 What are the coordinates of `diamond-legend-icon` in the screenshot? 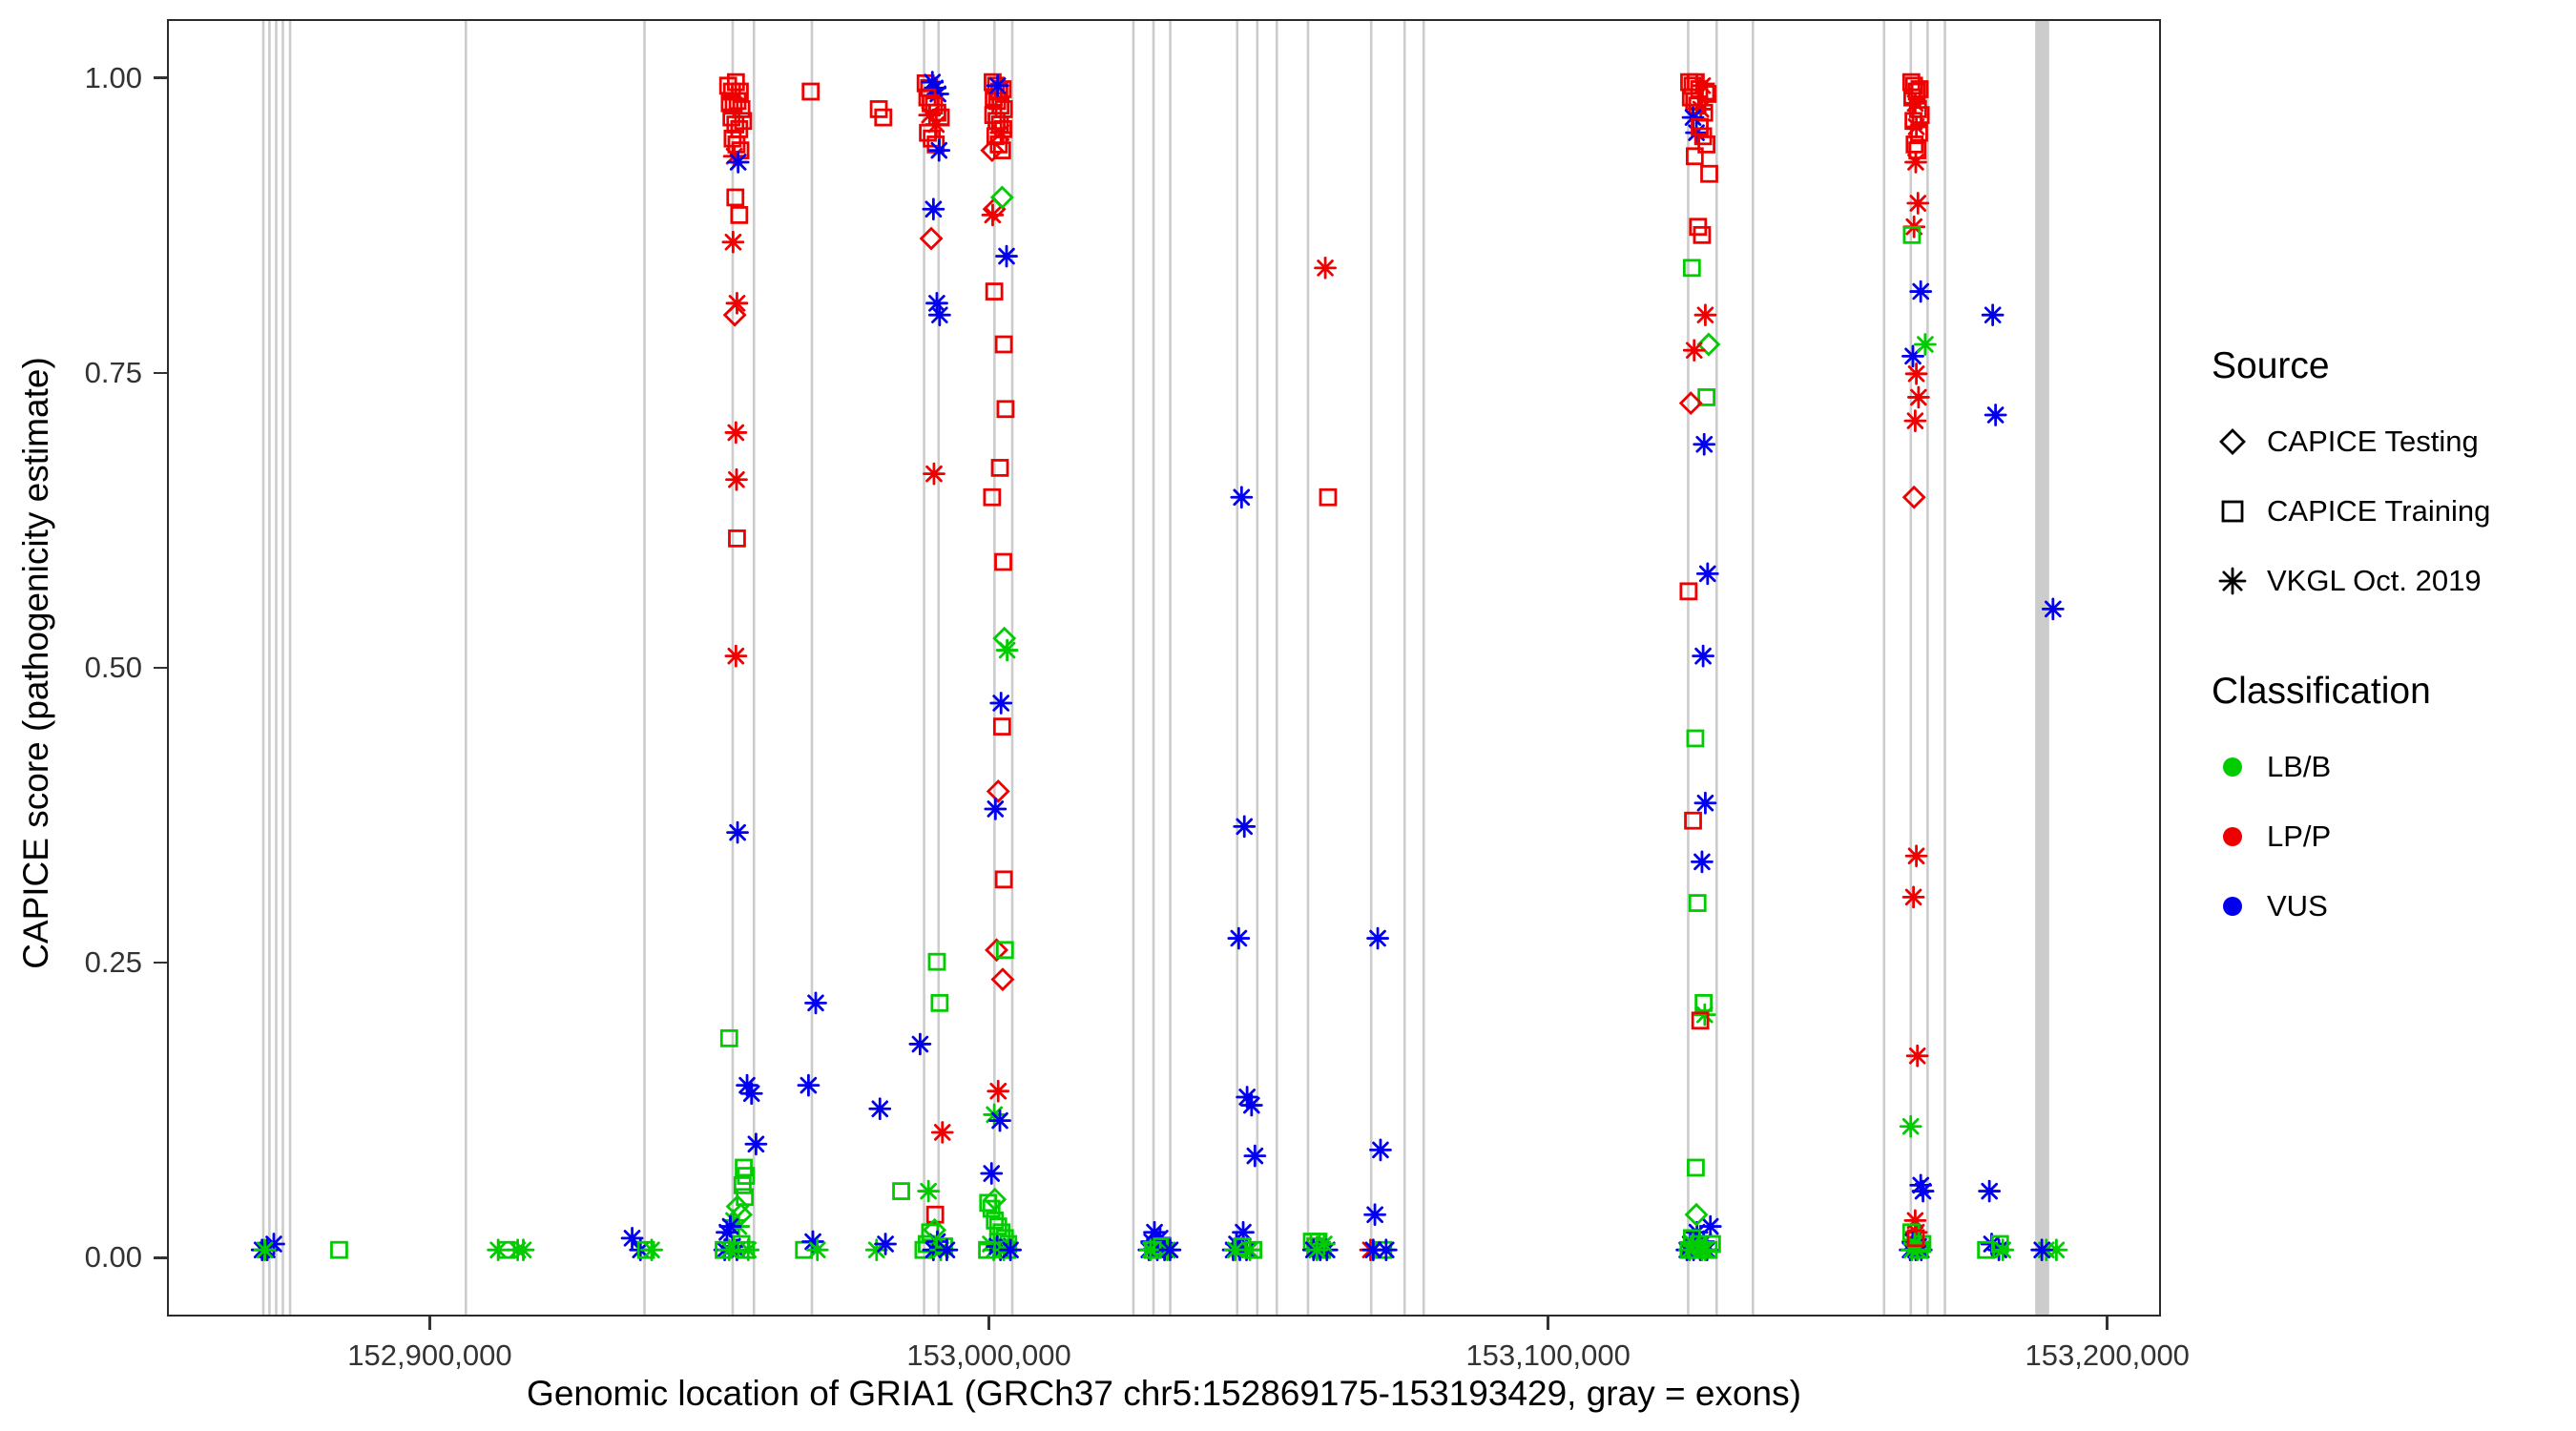 It's located at (2232, 441).